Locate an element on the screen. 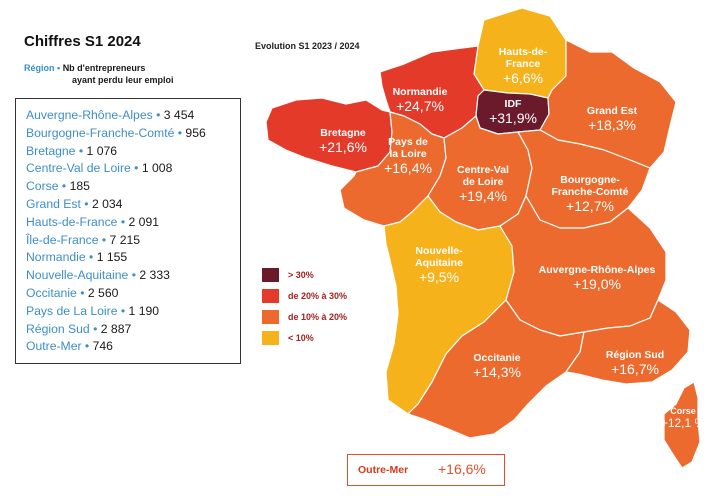 The width and height of the screenshot is (715, 502). list-item: Hauts-de-France • 2 091 is located at coordinates (93, 221).